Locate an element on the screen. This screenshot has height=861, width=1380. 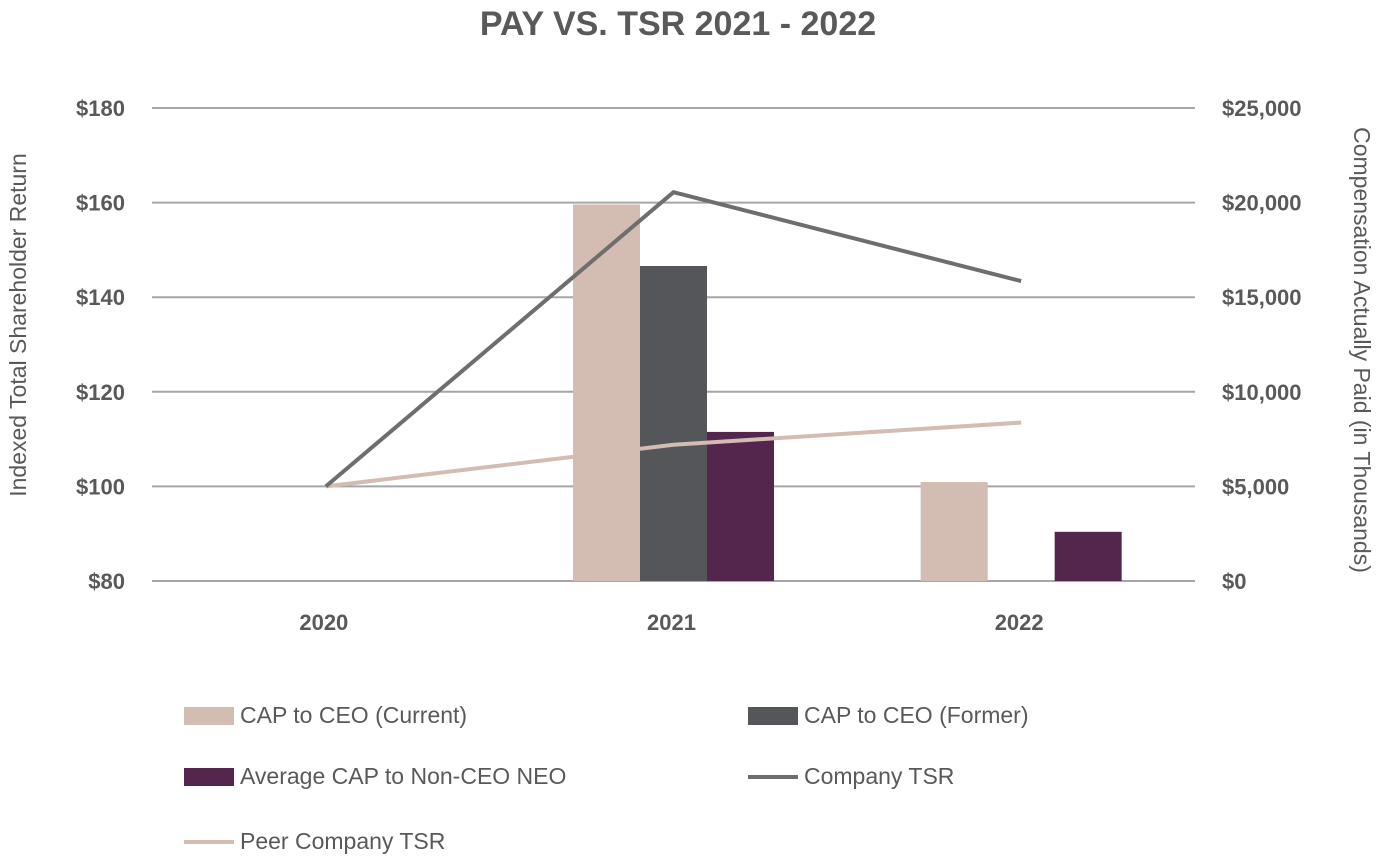
legend-item-avg-cap-non-ceo: Average CAP to Non-CEO NEO is located at coordinates (375, 776).